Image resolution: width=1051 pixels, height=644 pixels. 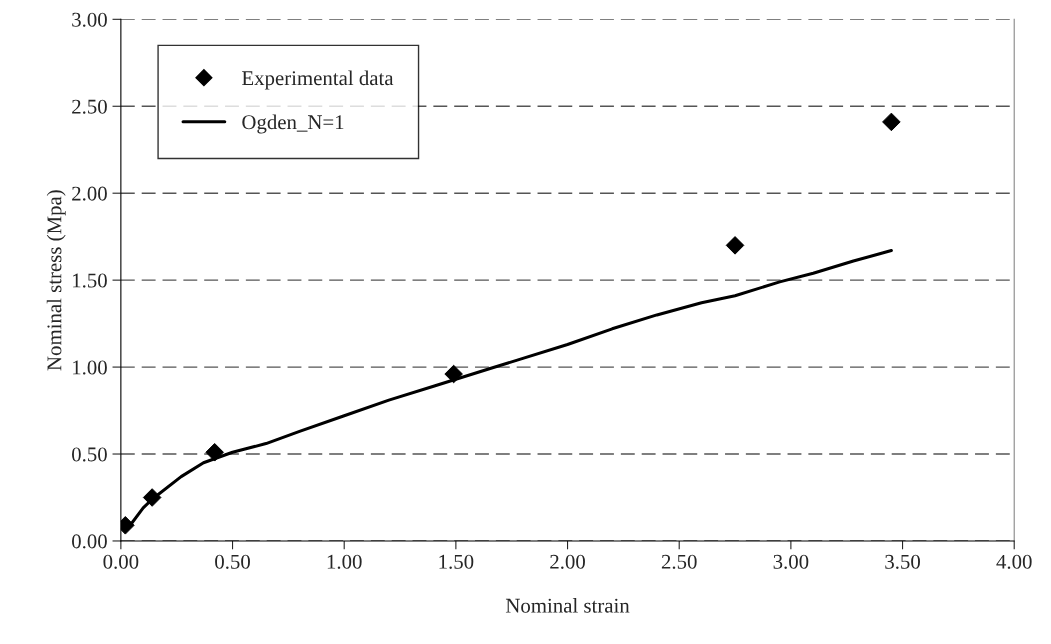 I want to click on y-tick-label: 1.50, so click(x=90, y=280).